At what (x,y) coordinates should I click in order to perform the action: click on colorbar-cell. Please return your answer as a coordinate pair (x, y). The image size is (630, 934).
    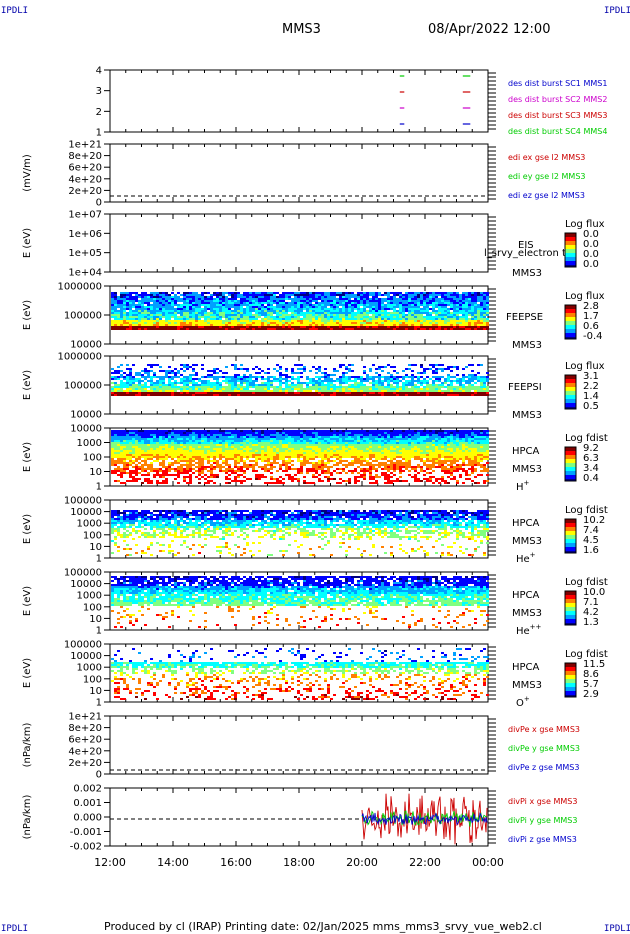
    Looking at the image, I should click on (570, 246).